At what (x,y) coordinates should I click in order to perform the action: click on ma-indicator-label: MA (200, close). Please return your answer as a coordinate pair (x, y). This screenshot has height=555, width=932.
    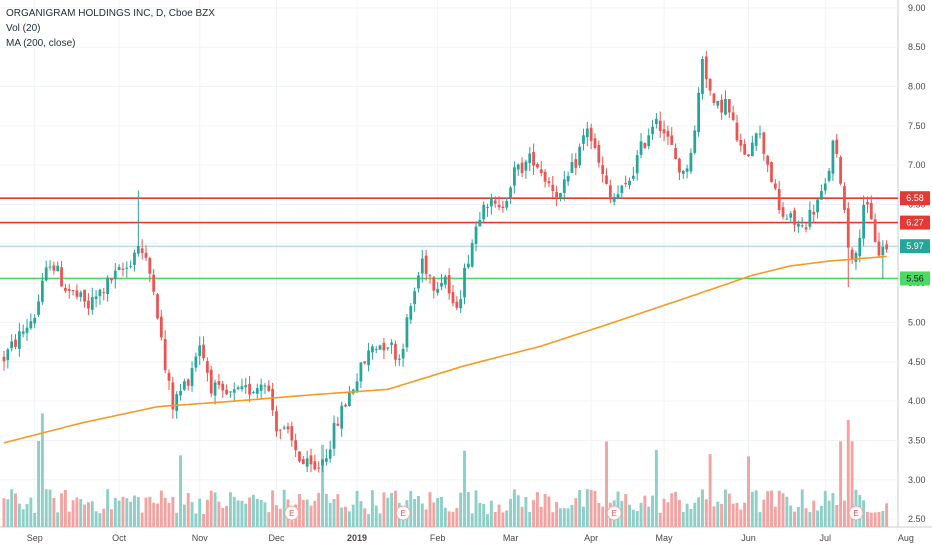
    Looking at the image, I should click on (41, 43).